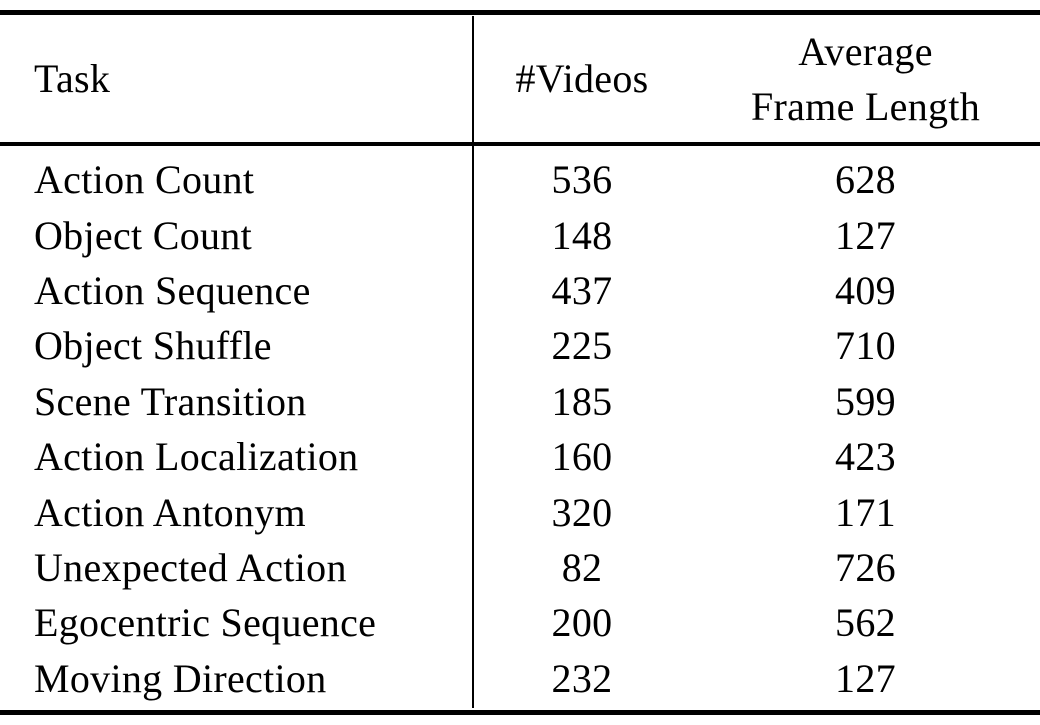 The width and height of the screenshot is (1040, 725). What do you see at coordinates (865, 291) in the screenshot?
I see `avg-frame-length-cell: 409` at bounding box center [865, 291].